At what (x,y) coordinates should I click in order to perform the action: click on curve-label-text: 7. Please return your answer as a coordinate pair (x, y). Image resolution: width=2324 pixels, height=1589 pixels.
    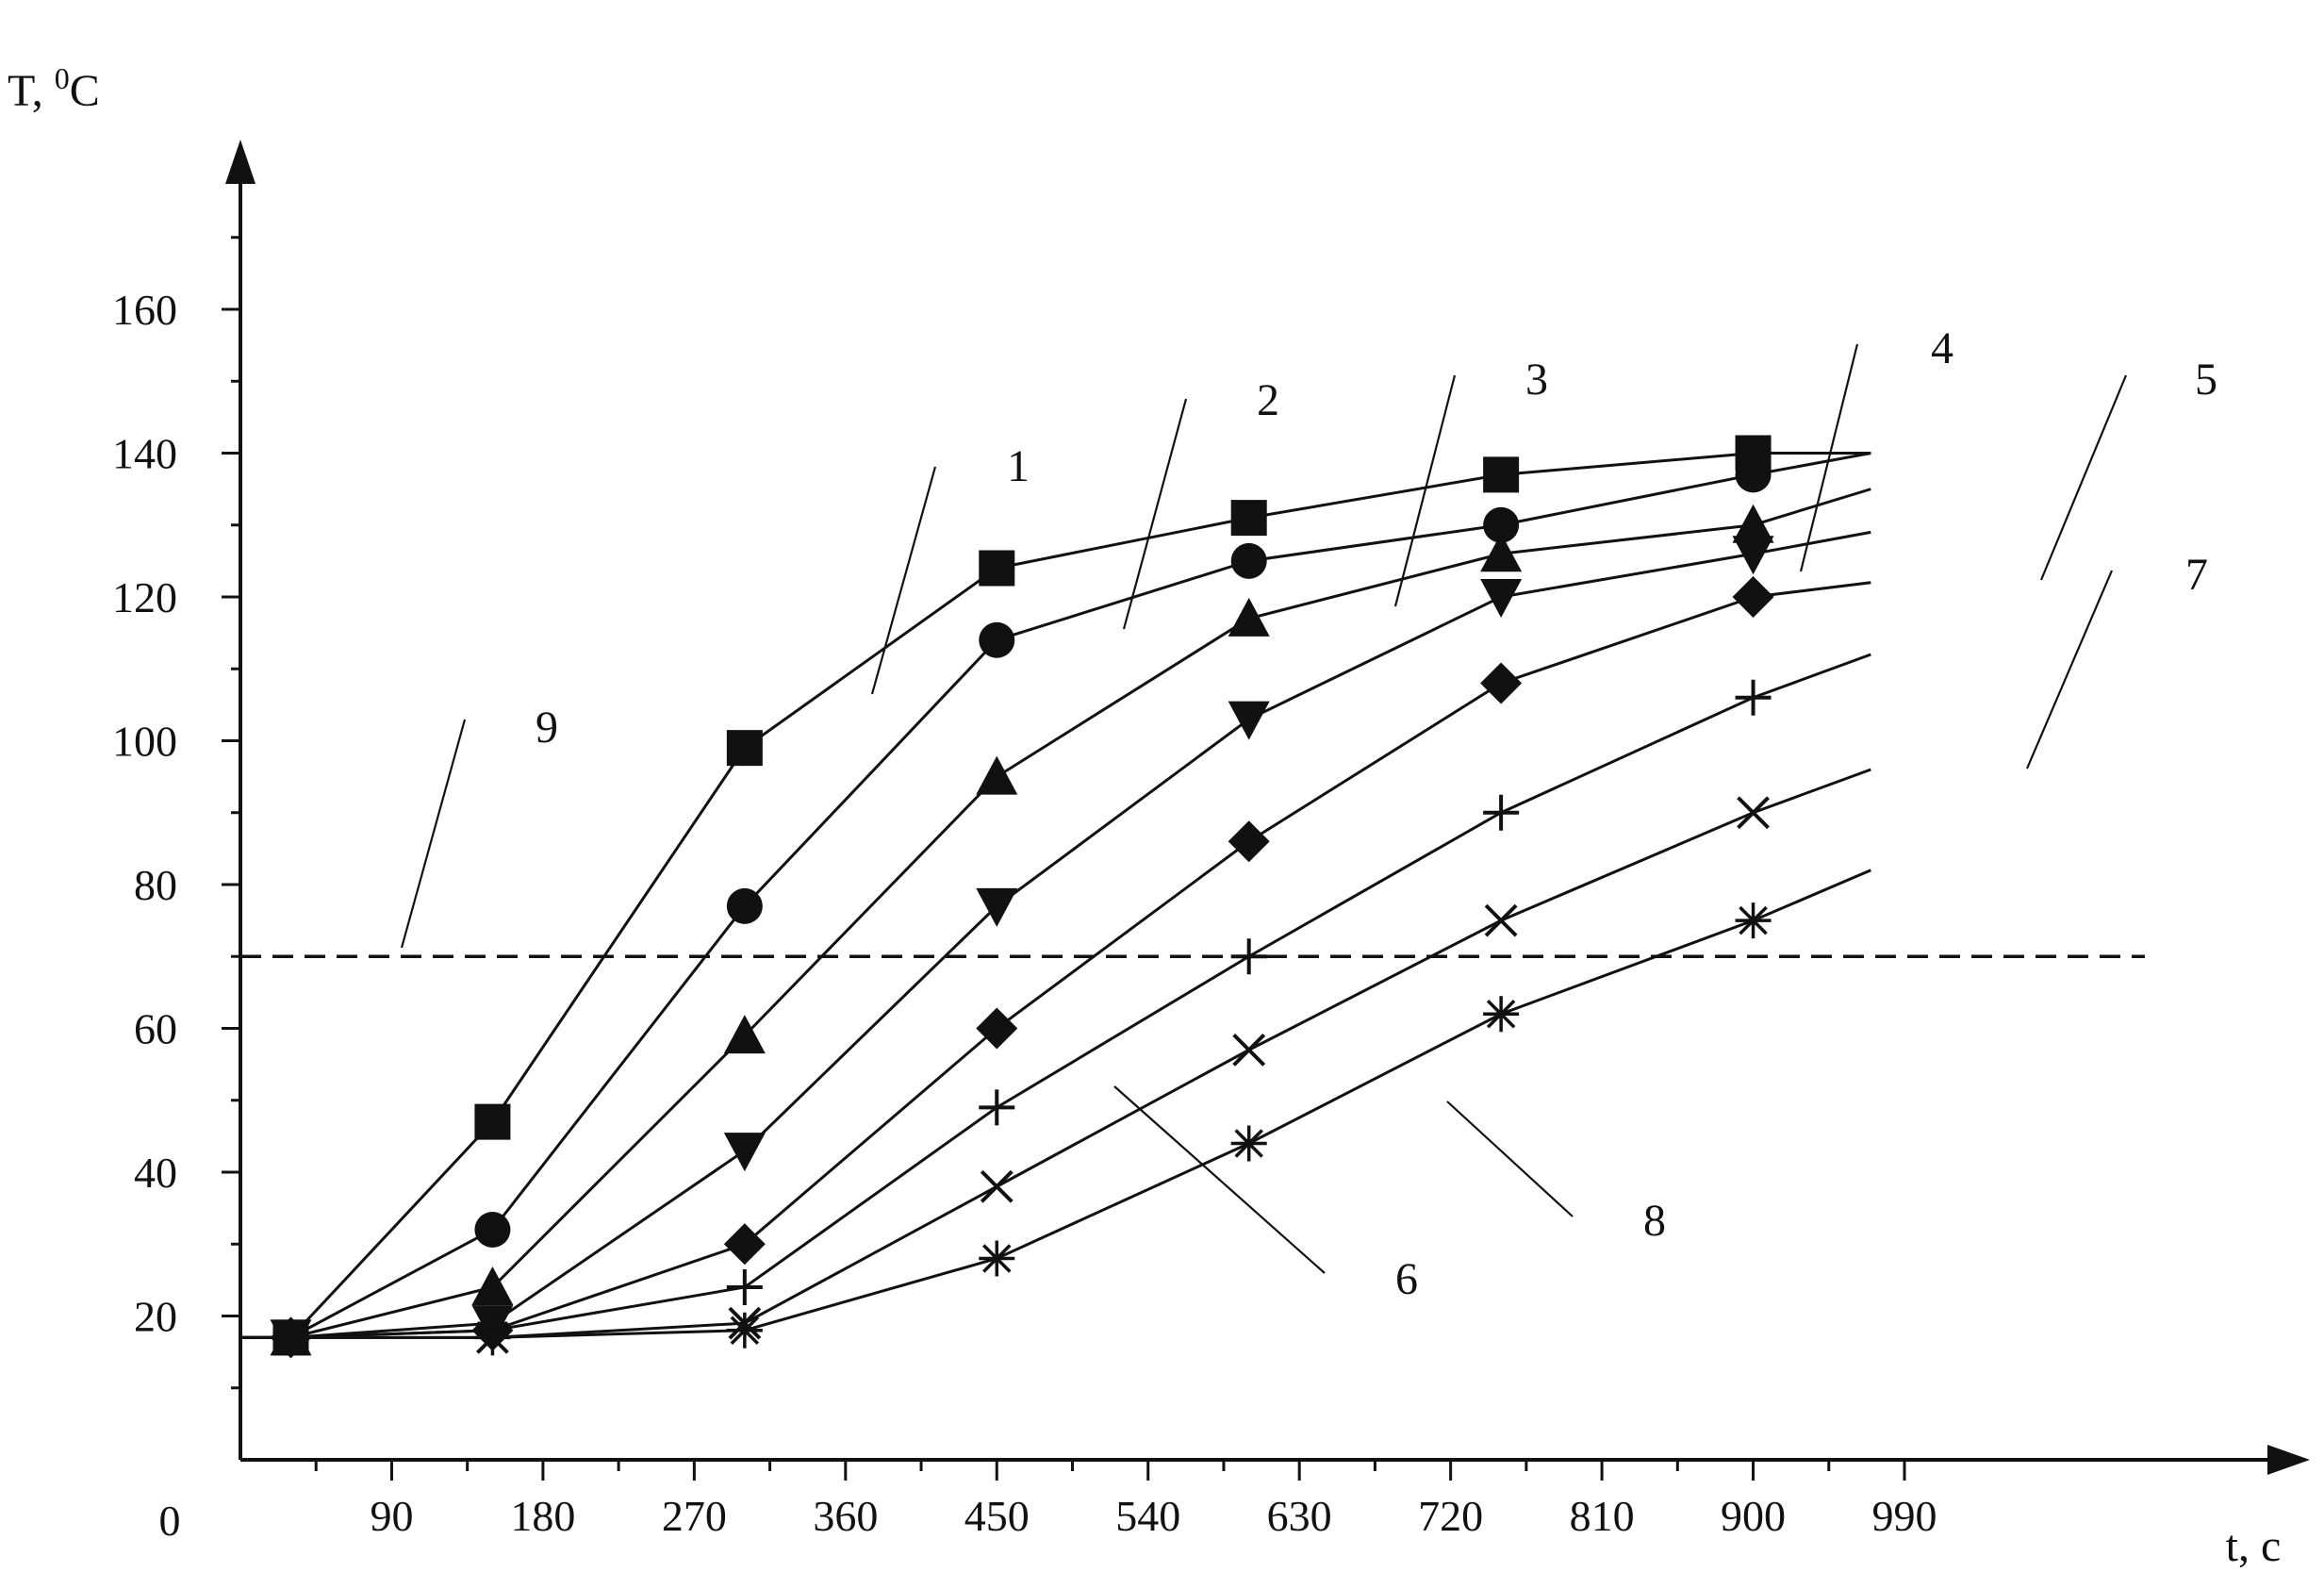
    Looking at the image, I should click on (2196, 575).